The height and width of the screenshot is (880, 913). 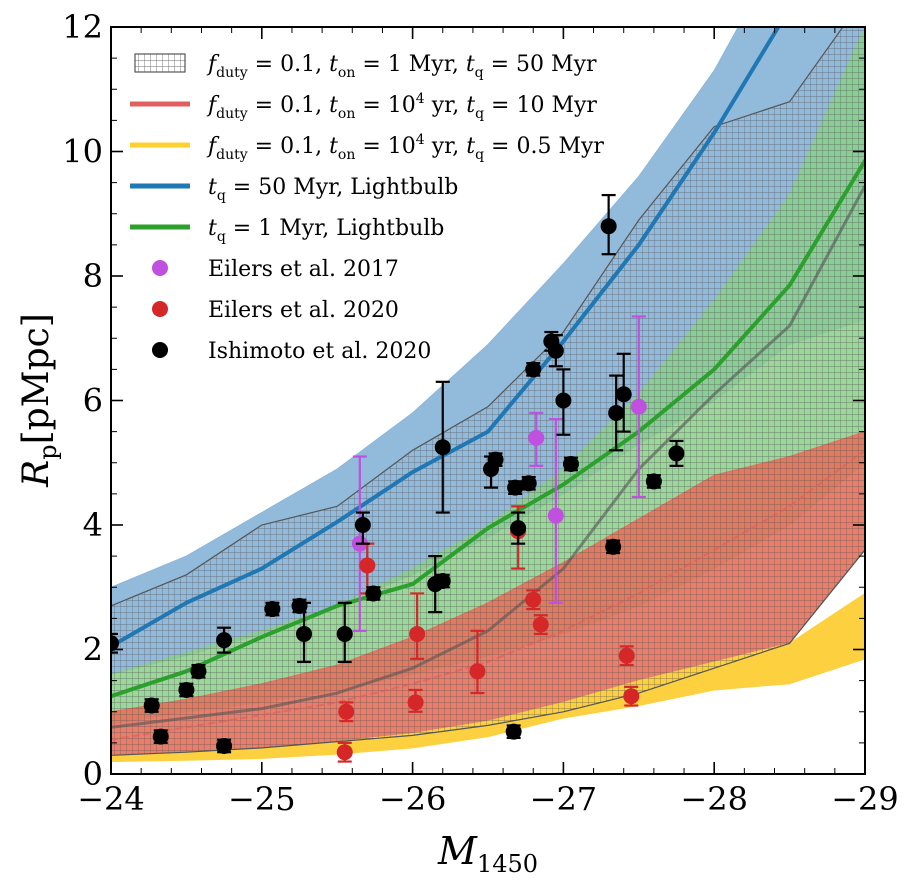 I want to click on legend-label: fduty = 0.1, ton = 104 yr, tq = 0.5 Myr, so click(x=405, y=147).